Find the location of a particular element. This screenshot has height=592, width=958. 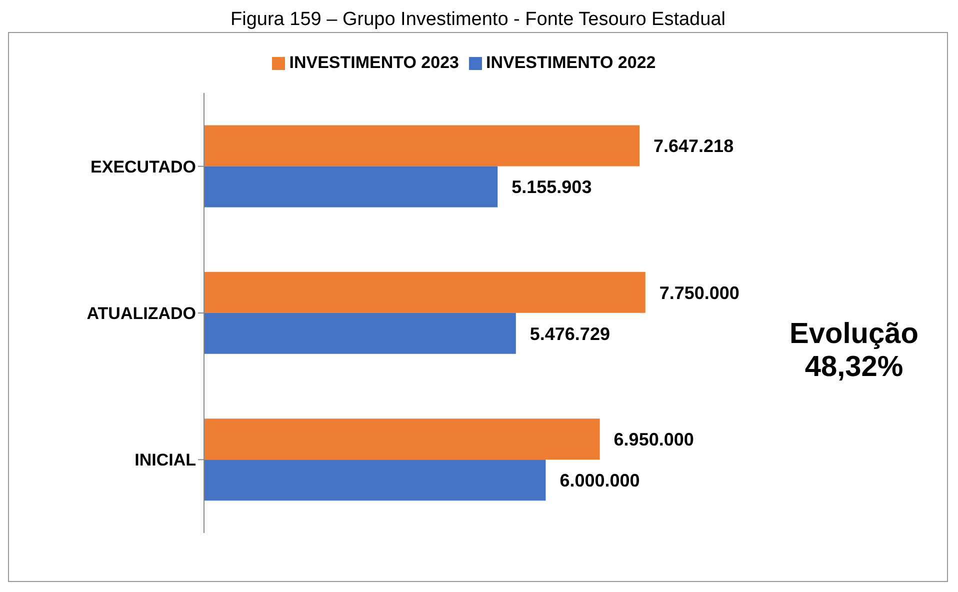

y-tick-label: INICIAL is located at coordinates (165, 460).